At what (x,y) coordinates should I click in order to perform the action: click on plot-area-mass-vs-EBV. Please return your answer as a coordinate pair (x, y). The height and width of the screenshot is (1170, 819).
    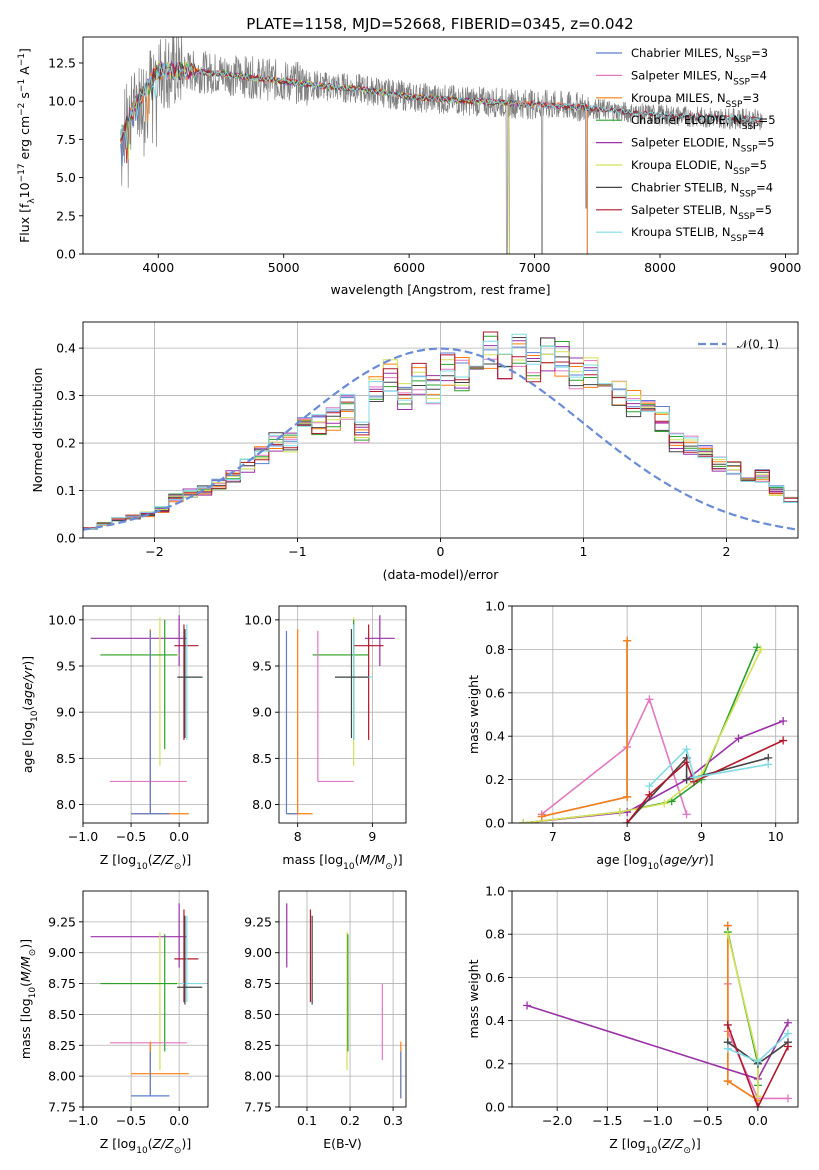
    Looking at the image, I should click on (344, 1001).